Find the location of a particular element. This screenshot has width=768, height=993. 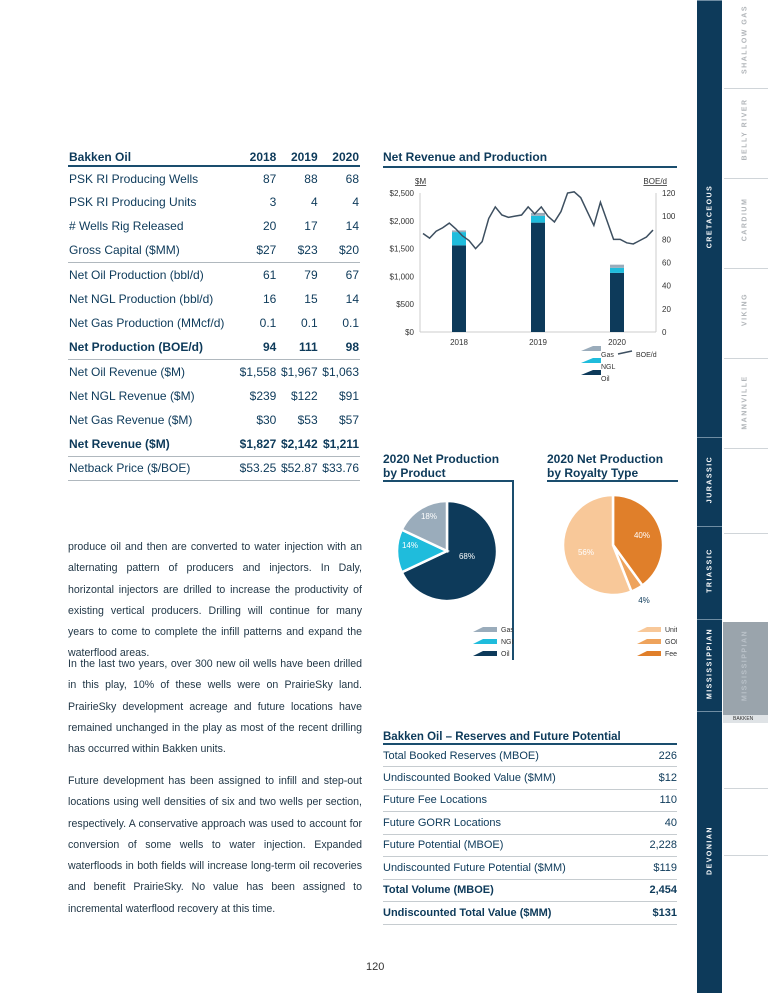

chart-title: Net Revenue and Production is located at coordinates (530, 159).